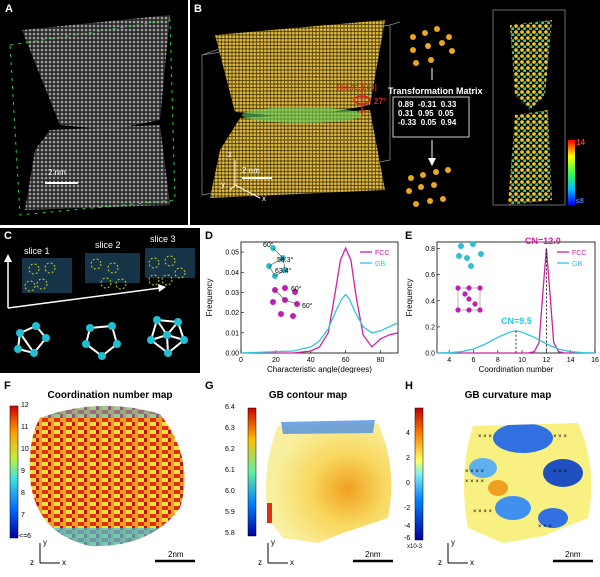  Describe the element at coordinates (230, 512) in the screenshot. I see `colorbar-tick: 5.9` at that location.